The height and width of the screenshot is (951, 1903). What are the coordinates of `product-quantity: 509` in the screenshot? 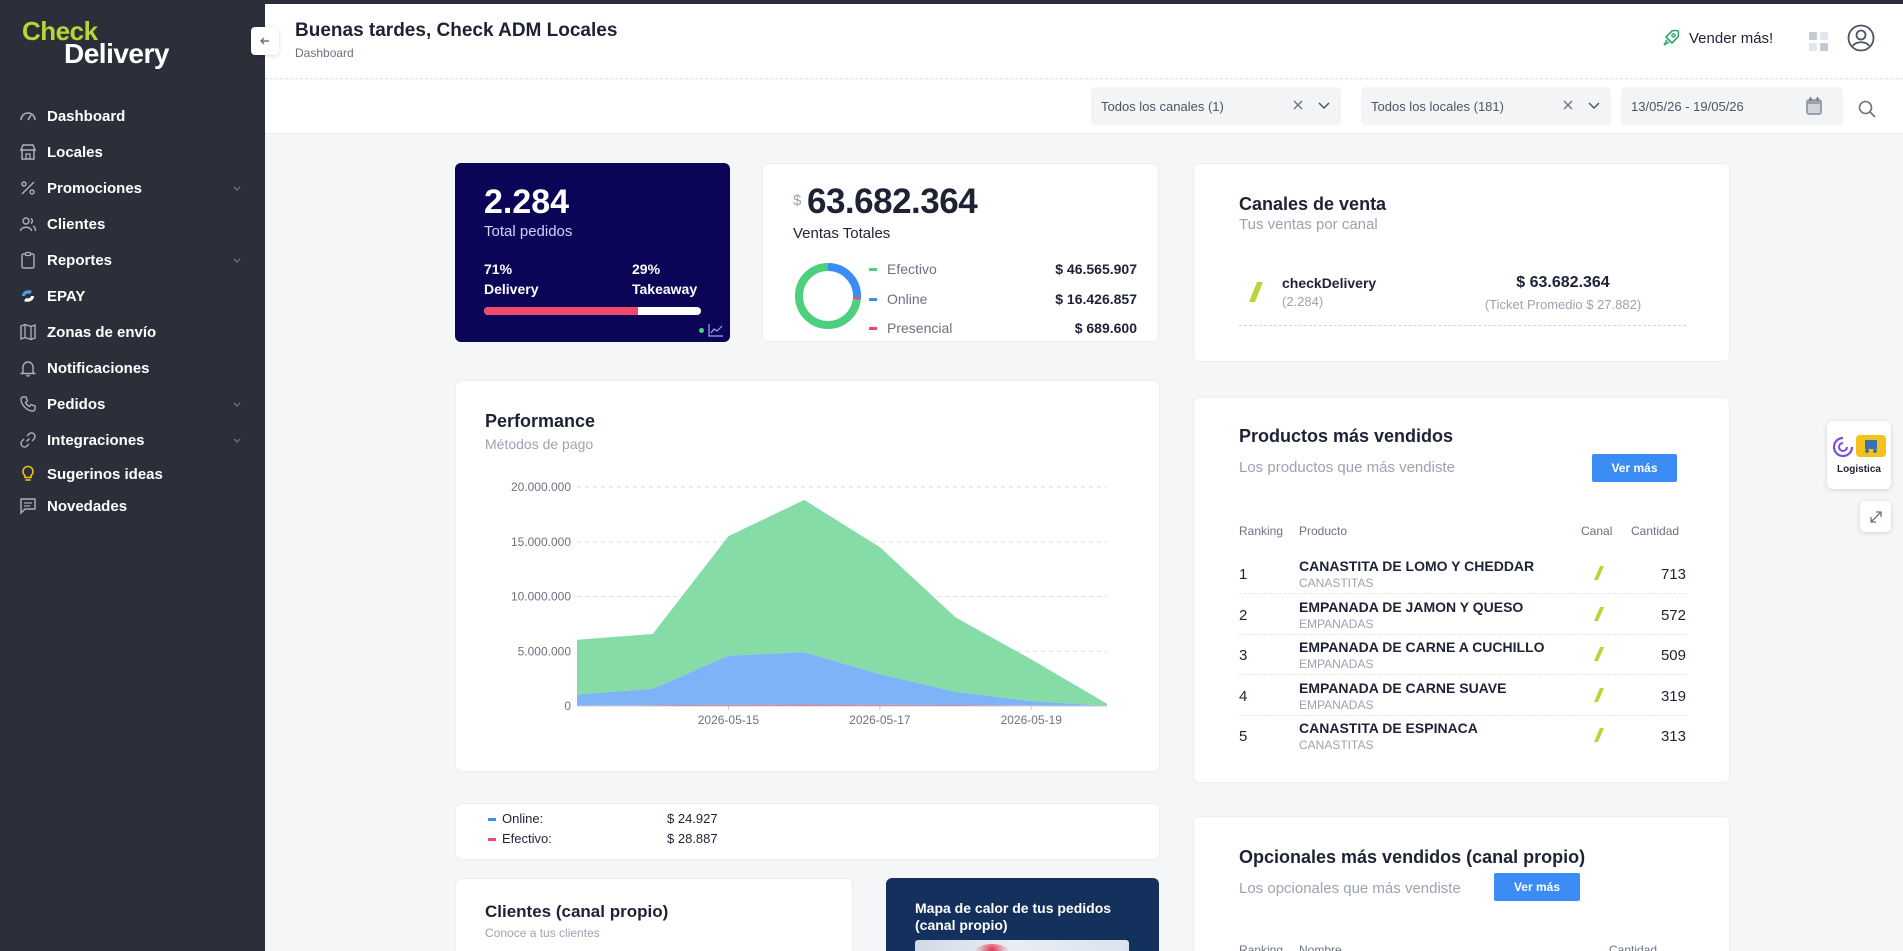 It's located at (1673, 655).